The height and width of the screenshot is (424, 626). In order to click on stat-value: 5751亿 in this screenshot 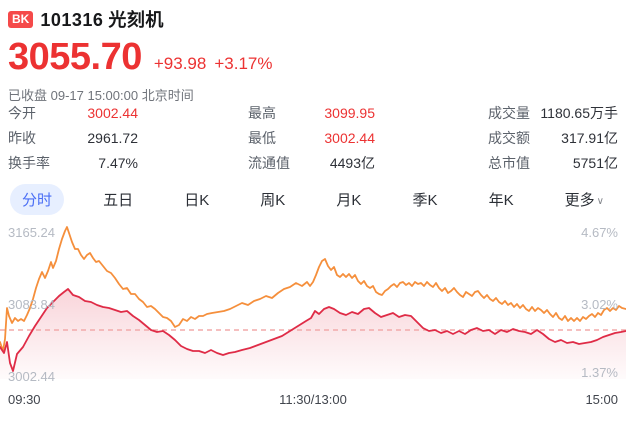, I will do `click(595, 162)`.